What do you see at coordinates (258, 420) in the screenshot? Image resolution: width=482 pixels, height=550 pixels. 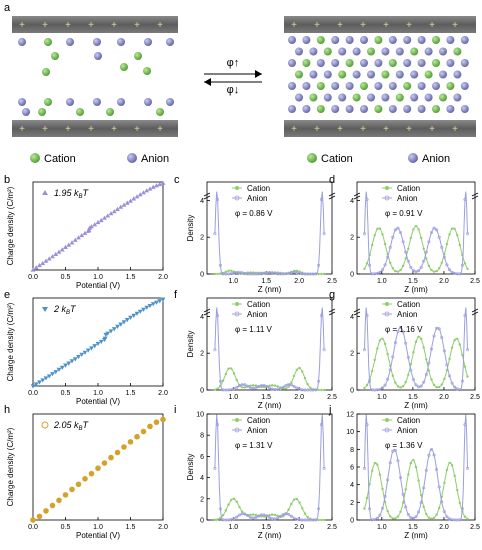 I see `legend-label: Cation` at bounding box center [258, 420].